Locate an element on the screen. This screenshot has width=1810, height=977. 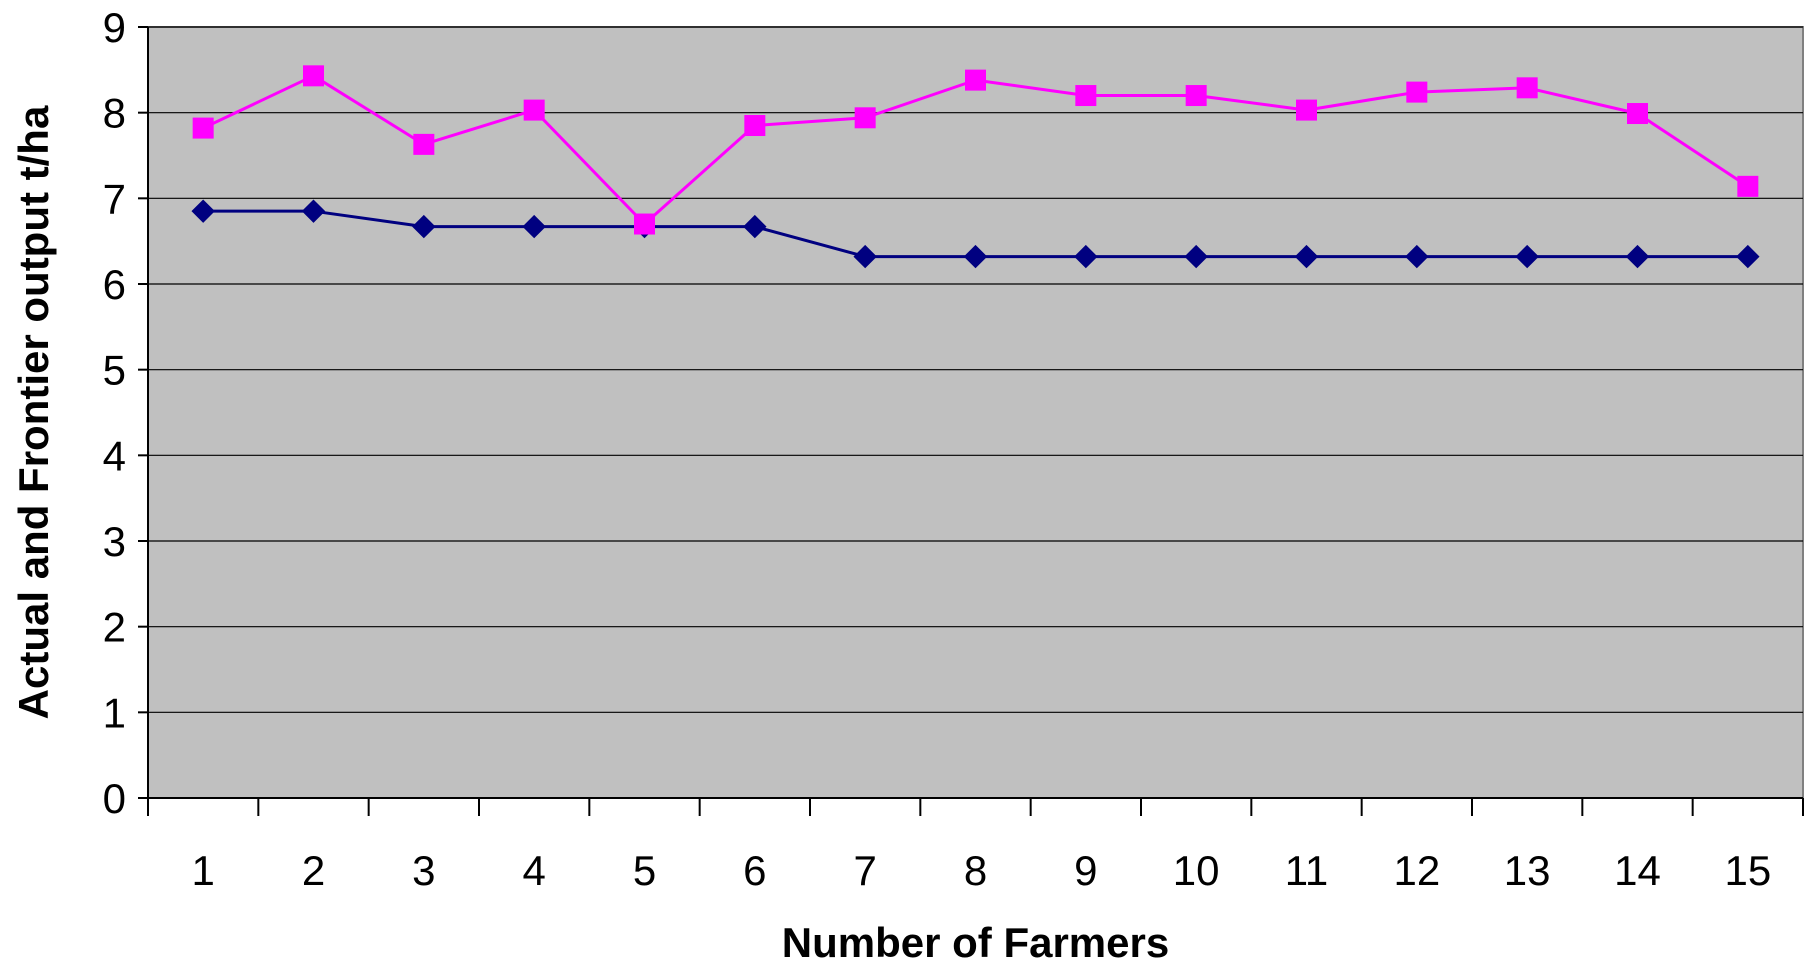
y-tick-label: 7 is located at coordinates (114, 198).